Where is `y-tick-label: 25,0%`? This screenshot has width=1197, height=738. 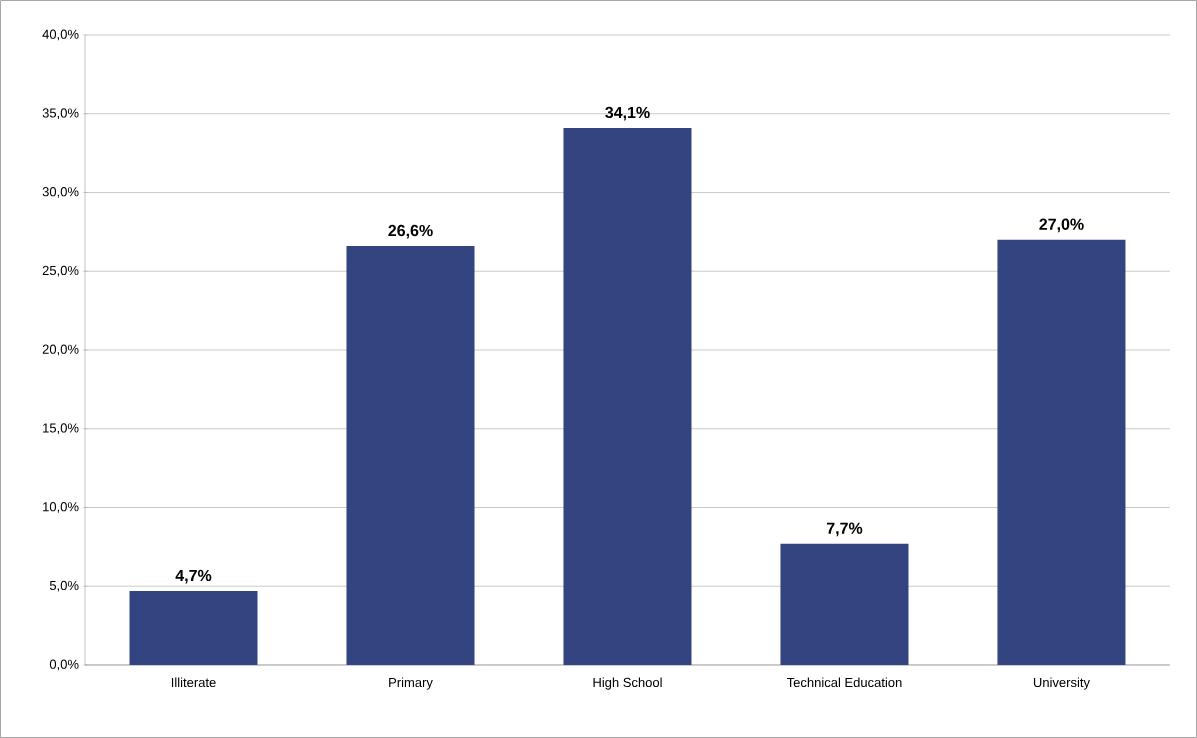 y-tick-label: 25,0% is located at coordinates (60, 271).